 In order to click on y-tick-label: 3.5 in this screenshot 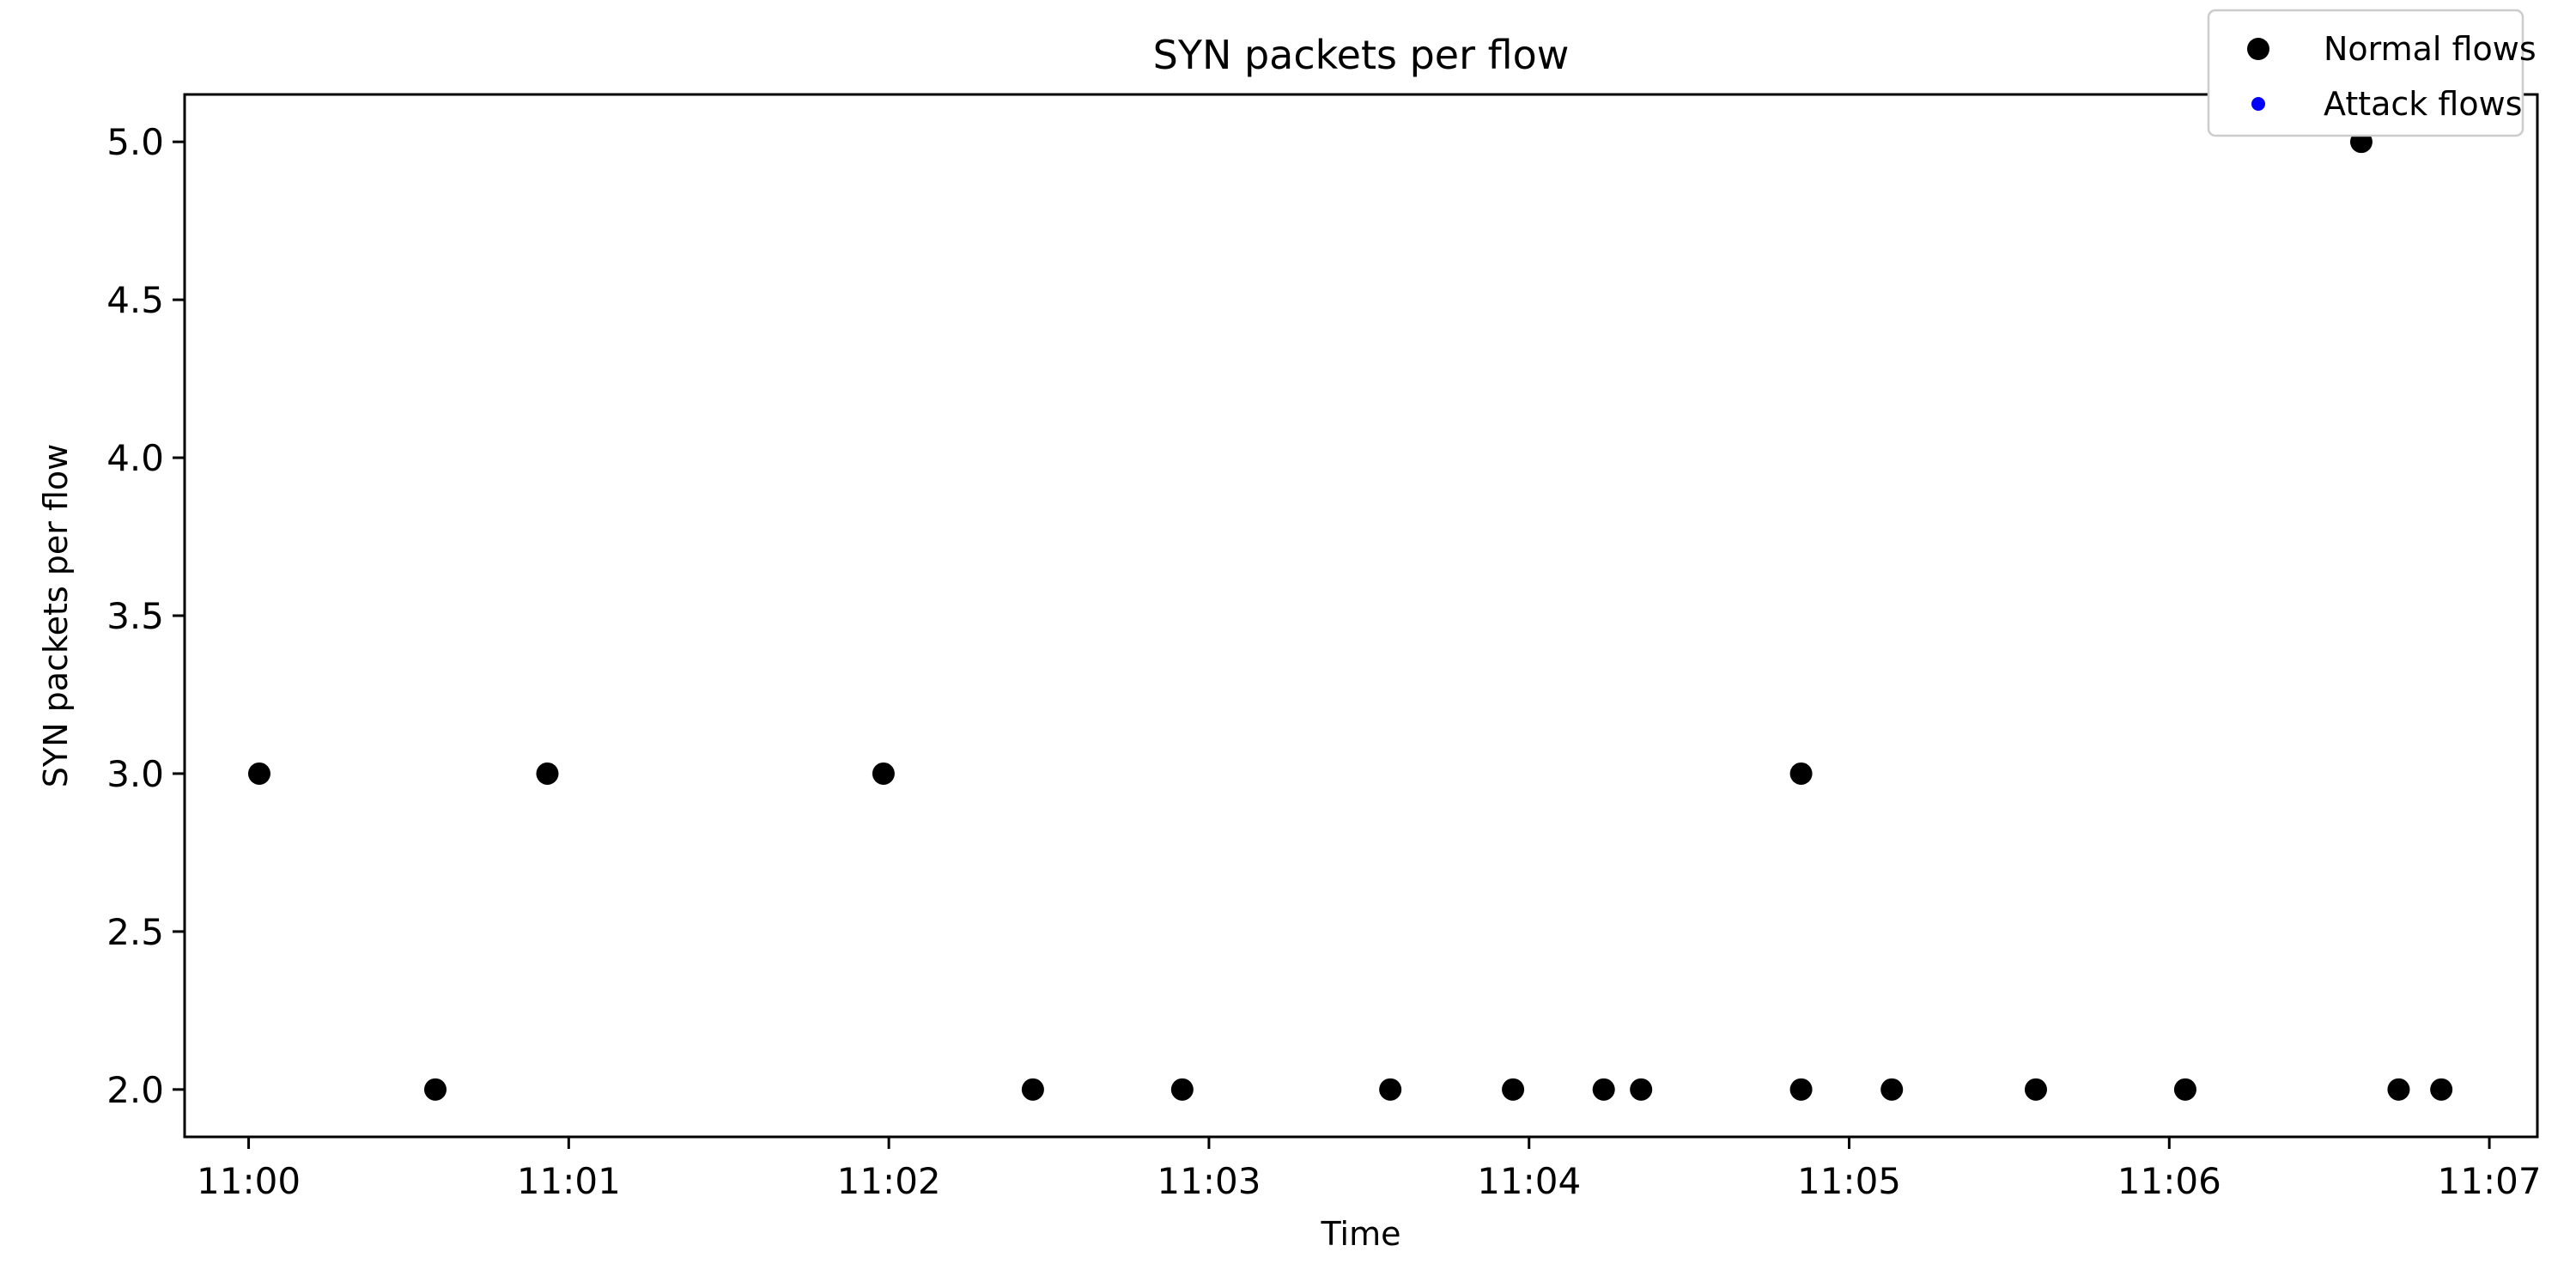, I will do `click(135, 616)`.